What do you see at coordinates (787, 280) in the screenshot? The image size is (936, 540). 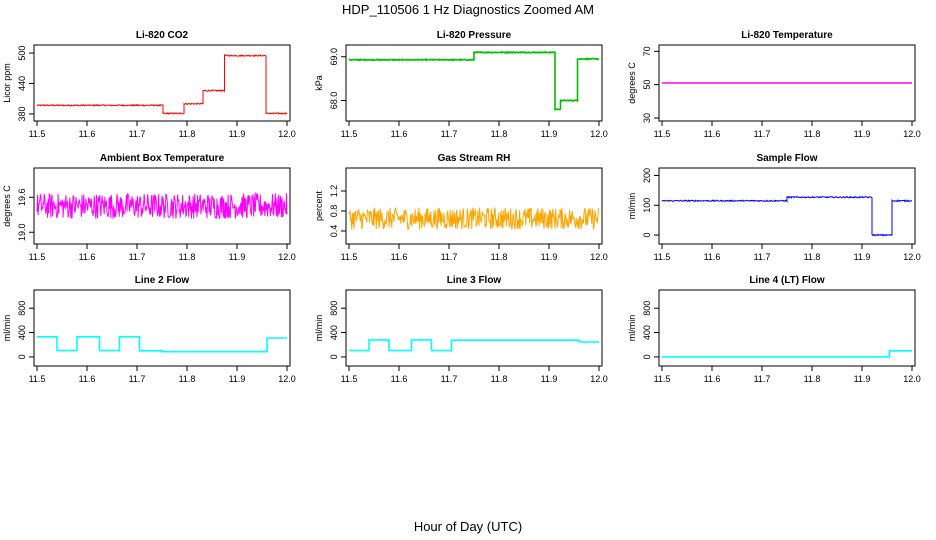 I see `panel-title: Line 4 (LT) Flow` at bounding box center [787, 280].